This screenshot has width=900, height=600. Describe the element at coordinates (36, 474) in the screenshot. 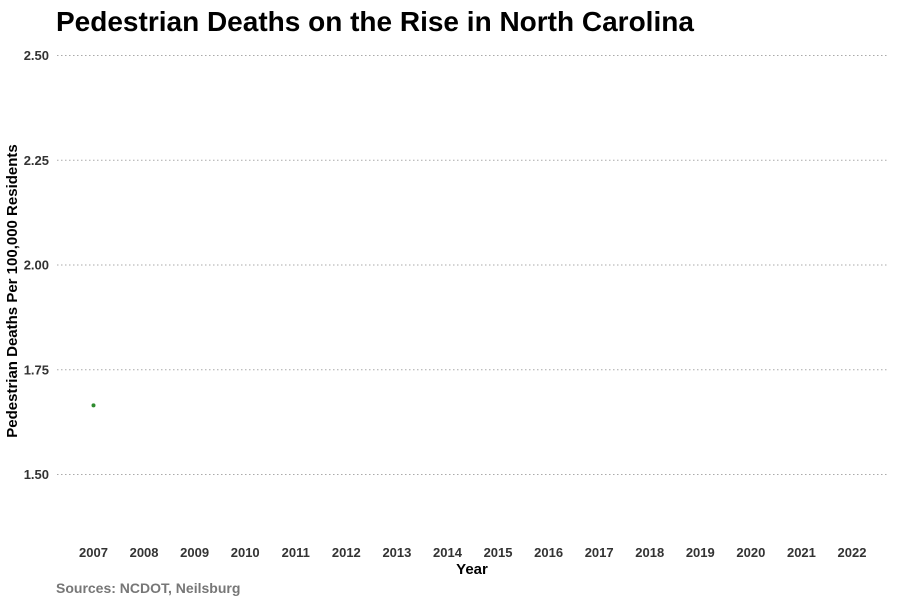

I see `y-tick-label: 1.50` at that location.